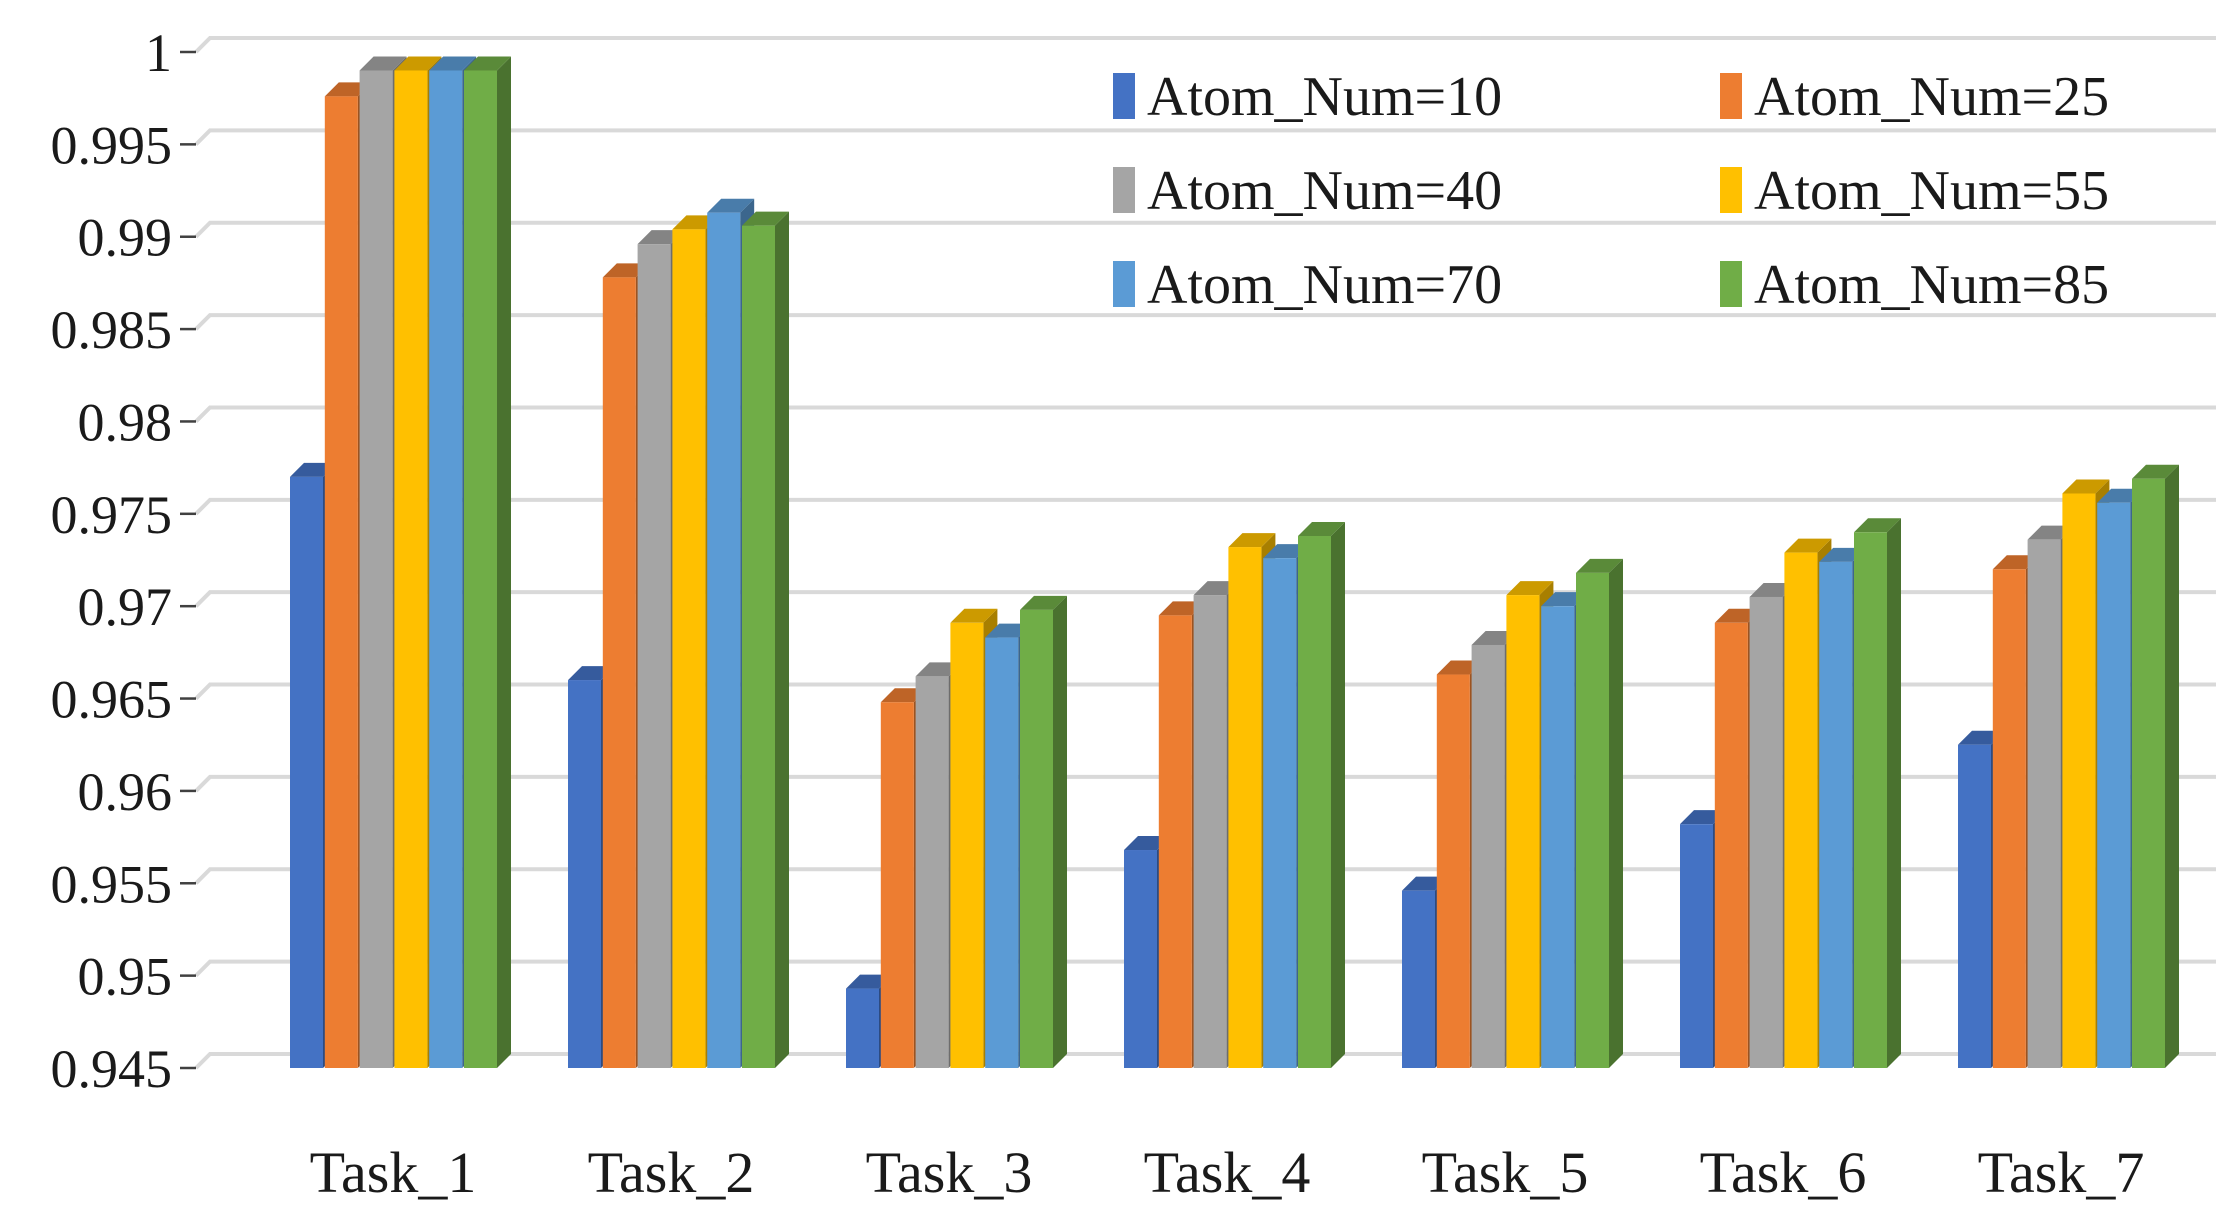 Image resolution: width=2230 pixels, height=1227 pixels. Describe the element at coordinates (112, 1069) in the screenshot. I see `y-axis-tick-label: 0.945` at that location.